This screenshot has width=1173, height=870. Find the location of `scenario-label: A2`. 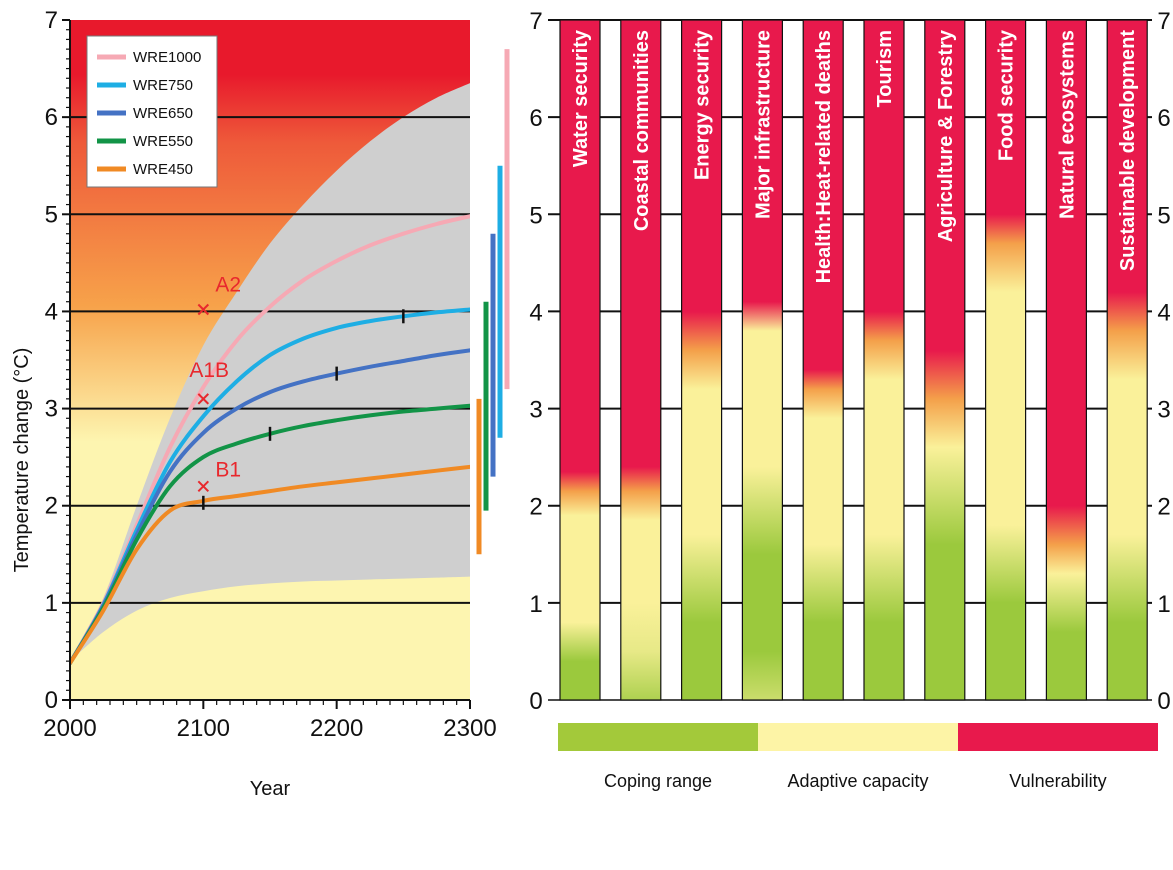

scenario-label: A2 is located at coordinates (228, 284).